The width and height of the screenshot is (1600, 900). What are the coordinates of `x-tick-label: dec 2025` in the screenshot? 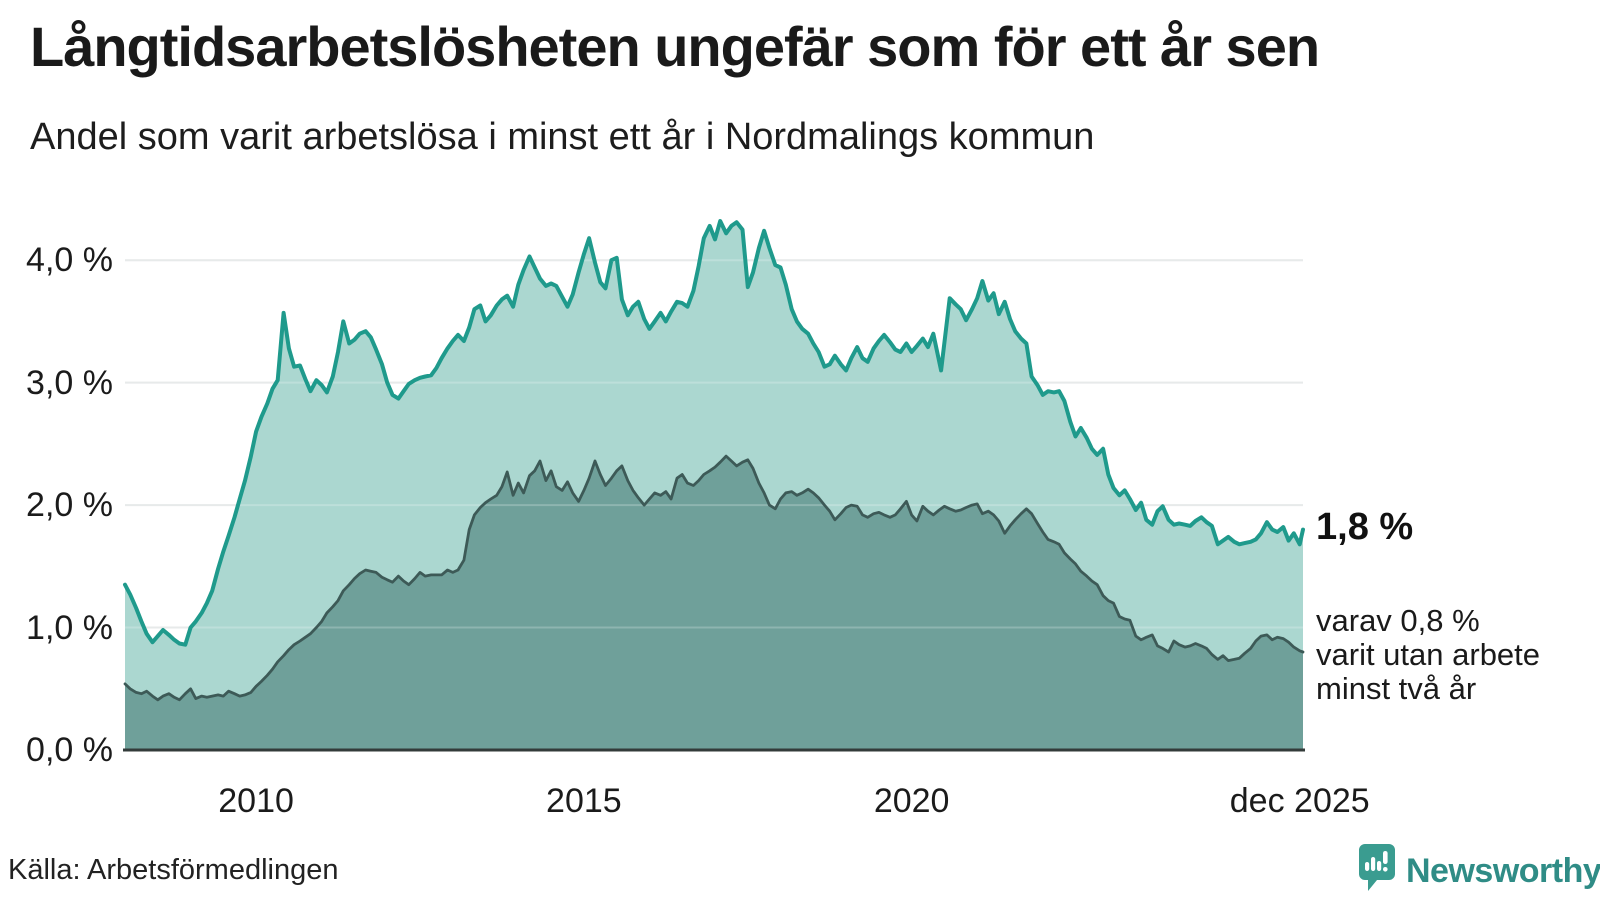 It's located at (1299, 801).